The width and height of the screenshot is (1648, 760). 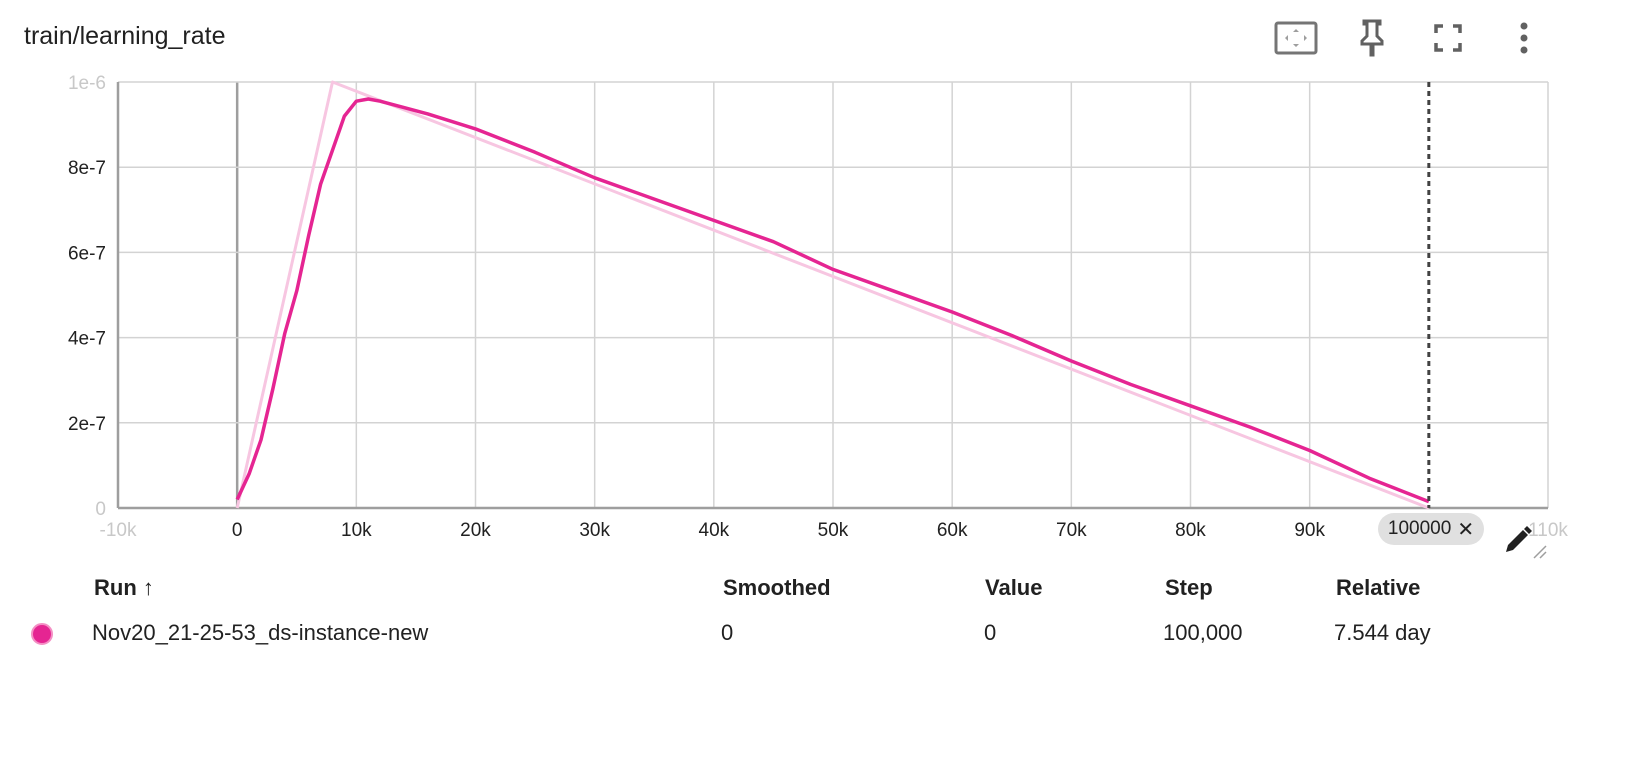 What do you see at coordinates (356, 530) in the screenshot?
I see `x-tick-label: 10k` at bounding box center [356, 530].